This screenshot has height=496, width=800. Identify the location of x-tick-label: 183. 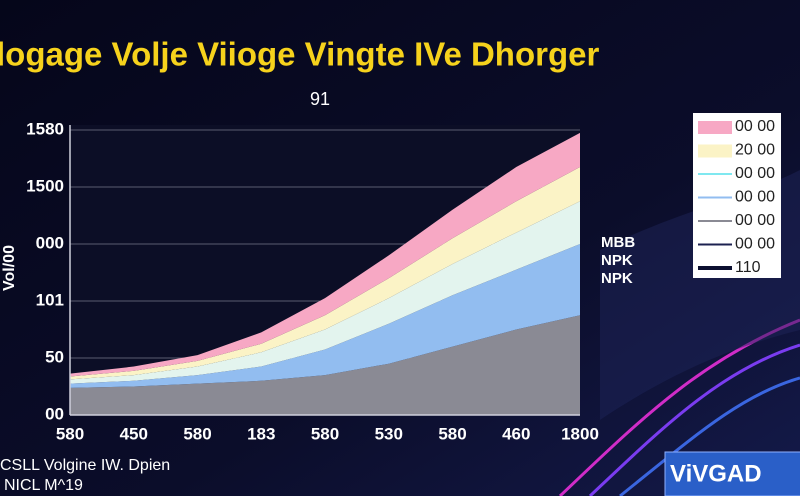
(261, 433).